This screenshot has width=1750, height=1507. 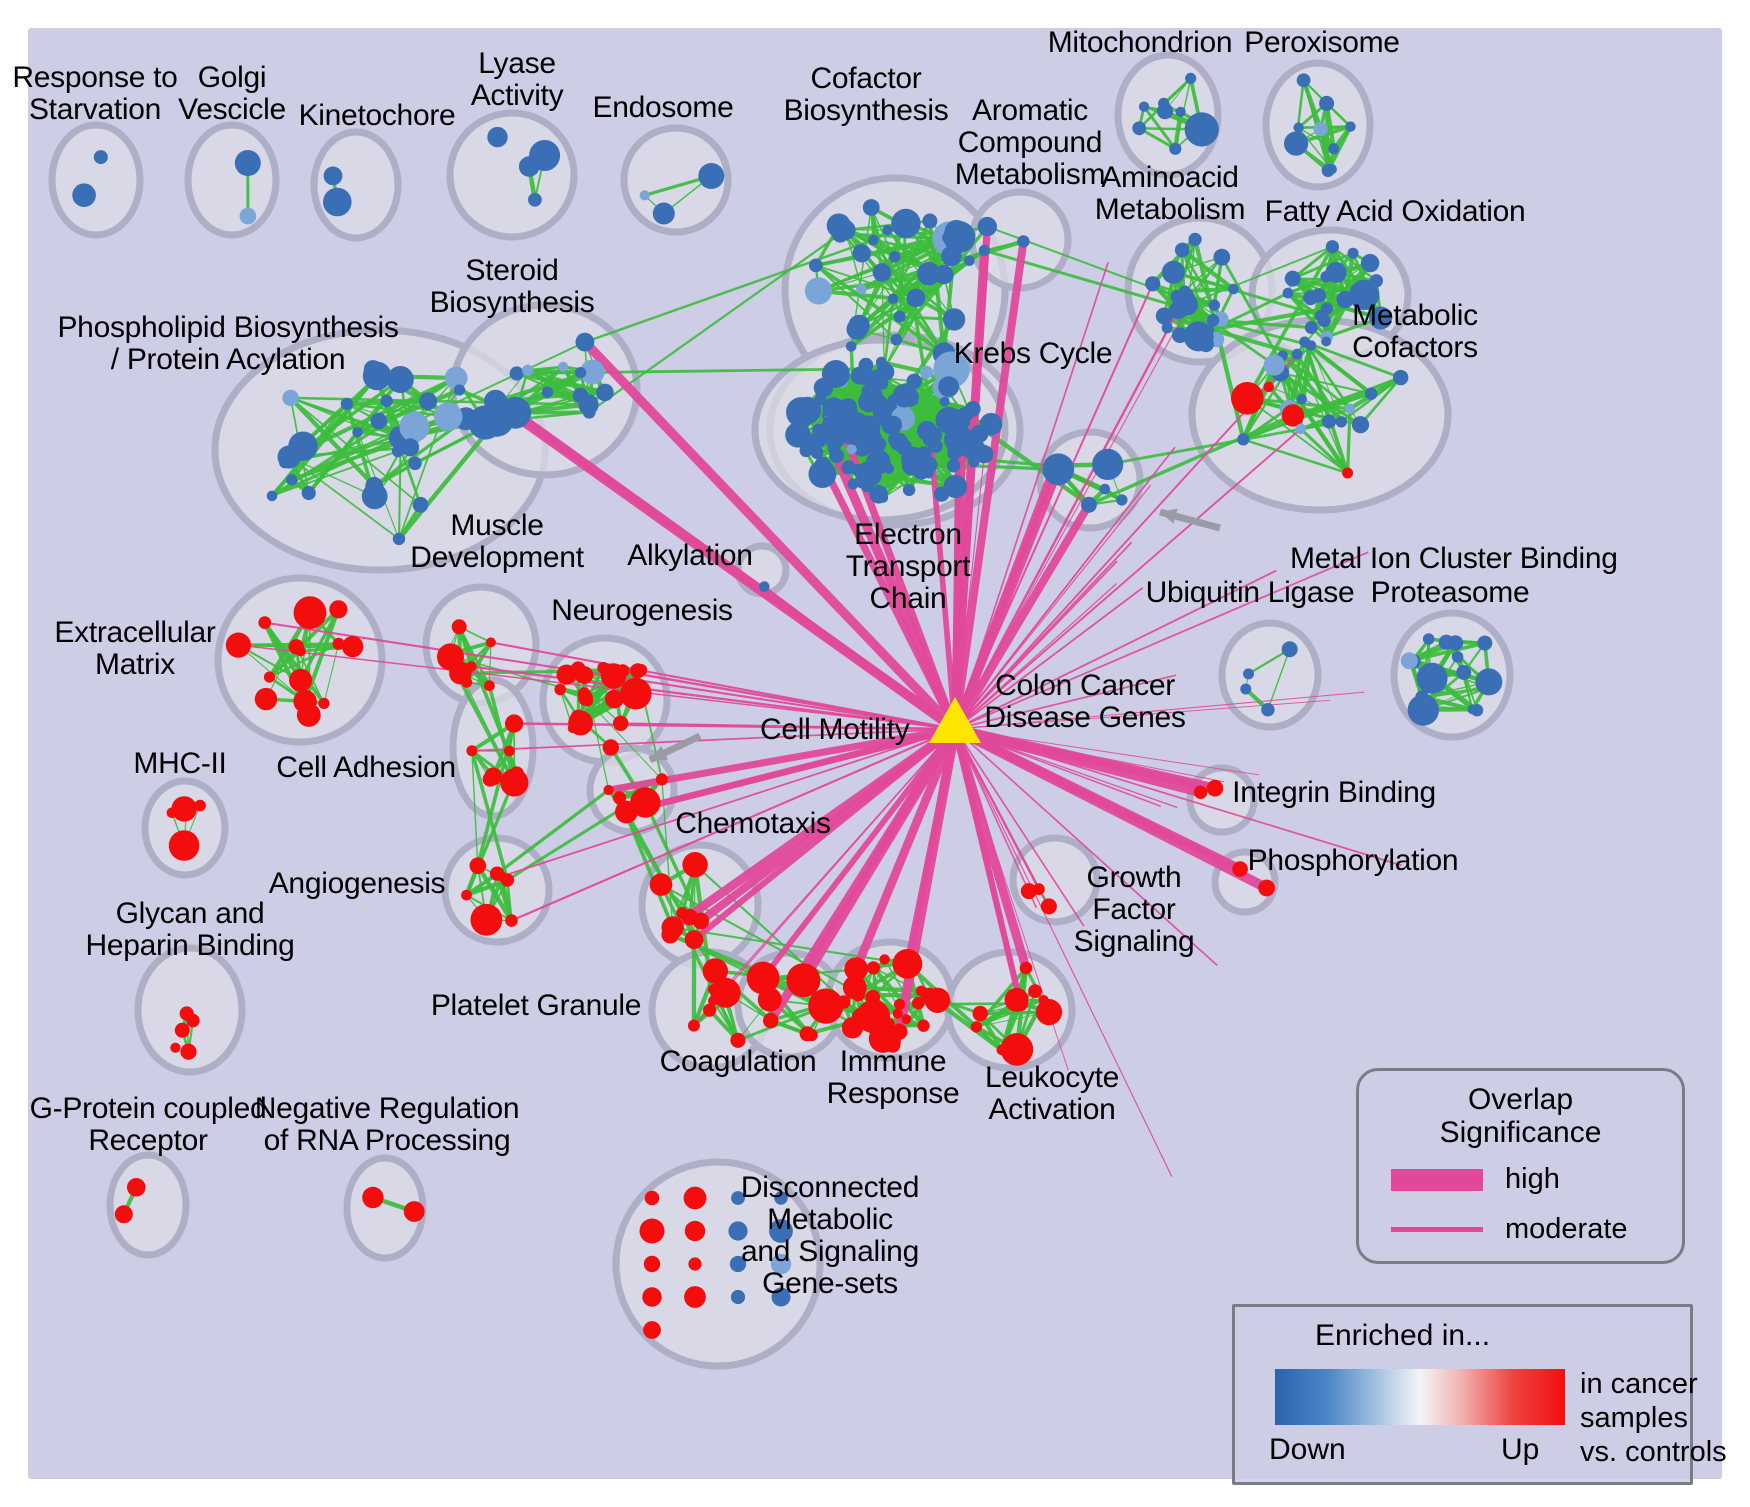 I want to click on annotation-arrow, so click(x=675, y=748).